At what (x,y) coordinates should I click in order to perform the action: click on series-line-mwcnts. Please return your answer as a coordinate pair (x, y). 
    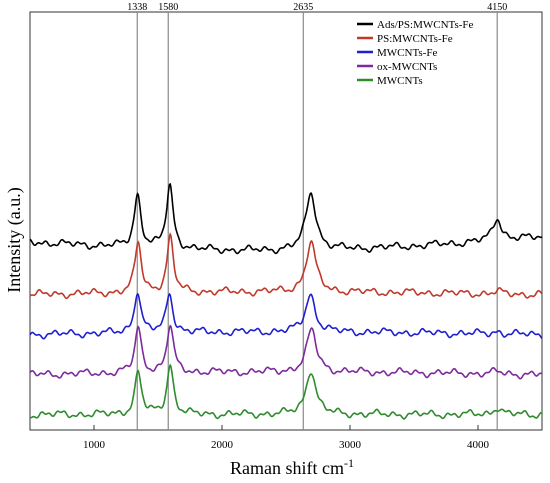
    Looking at the image, I should click on (286, 391).